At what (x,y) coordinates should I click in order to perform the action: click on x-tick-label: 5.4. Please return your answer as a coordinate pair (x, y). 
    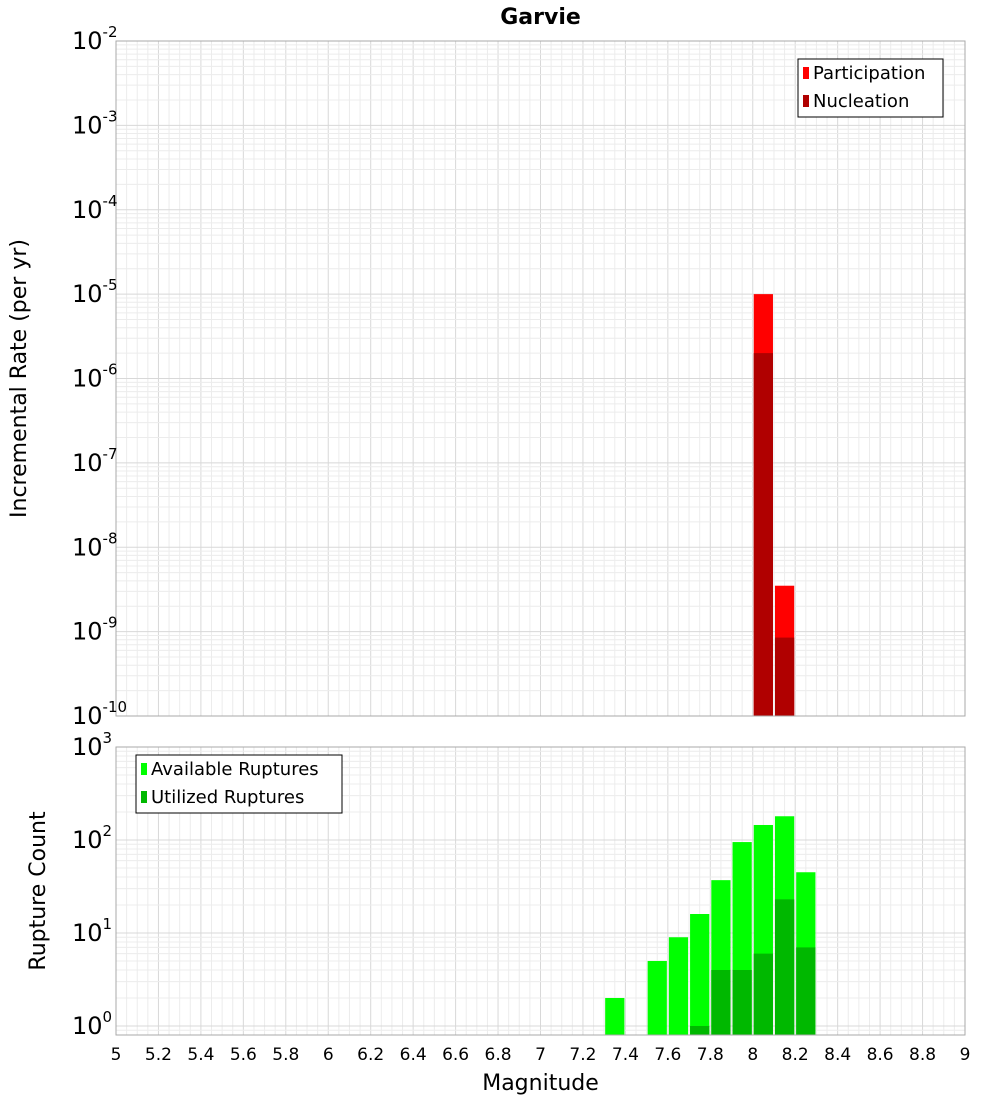
    Looking at the image, I should click on (200, 1055).